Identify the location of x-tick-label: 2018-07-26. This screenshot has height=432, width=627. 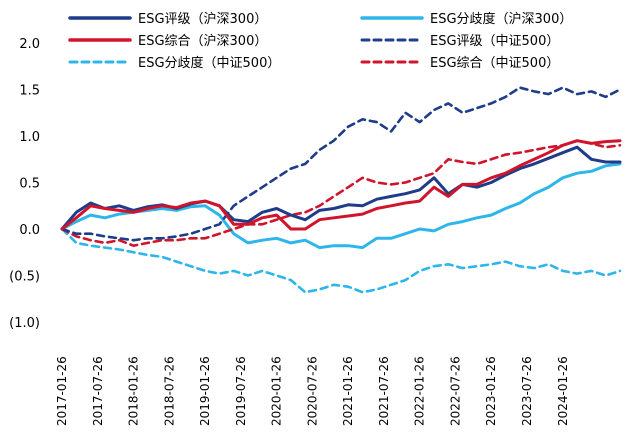
(169, 391).